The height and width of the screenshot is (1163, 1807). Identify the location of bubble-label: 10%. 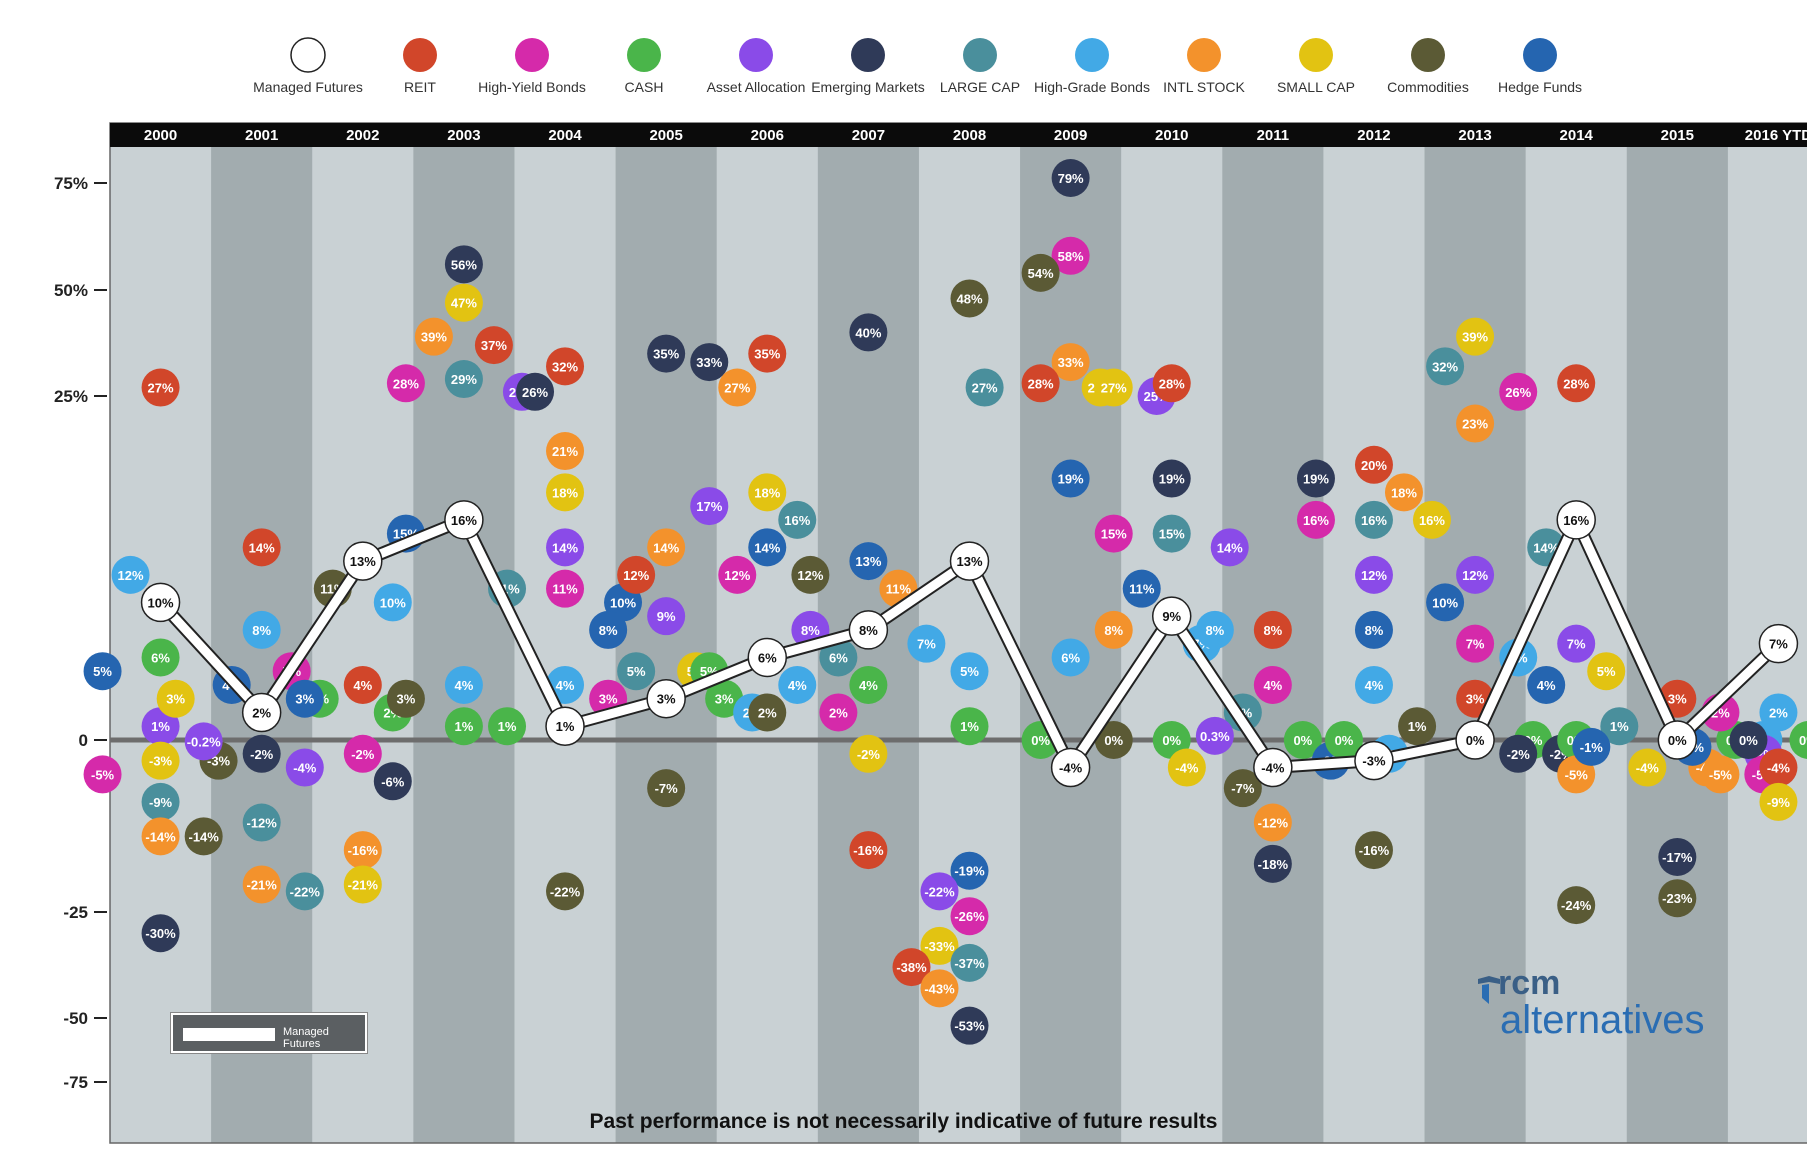
(1445, 602).